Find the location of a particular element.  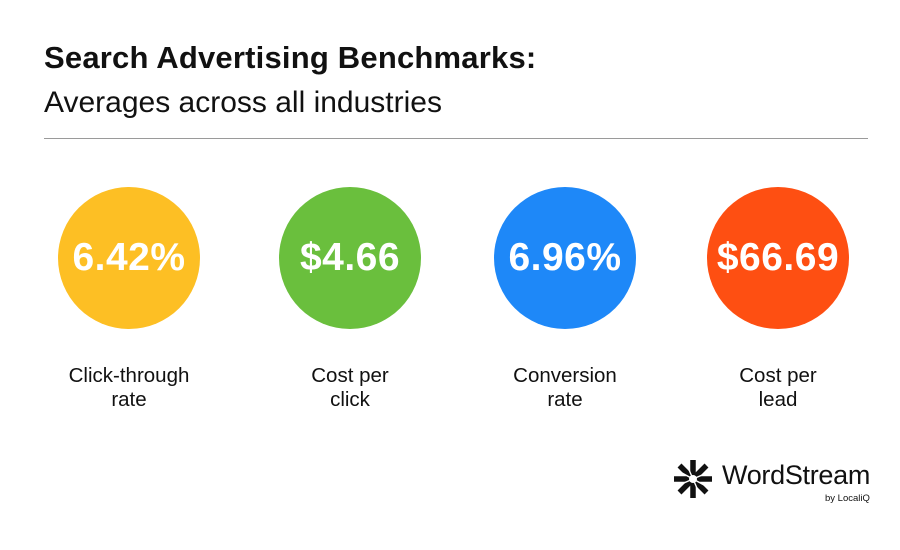

metric-circle: 6.42% is located at coordinates (129, 258).